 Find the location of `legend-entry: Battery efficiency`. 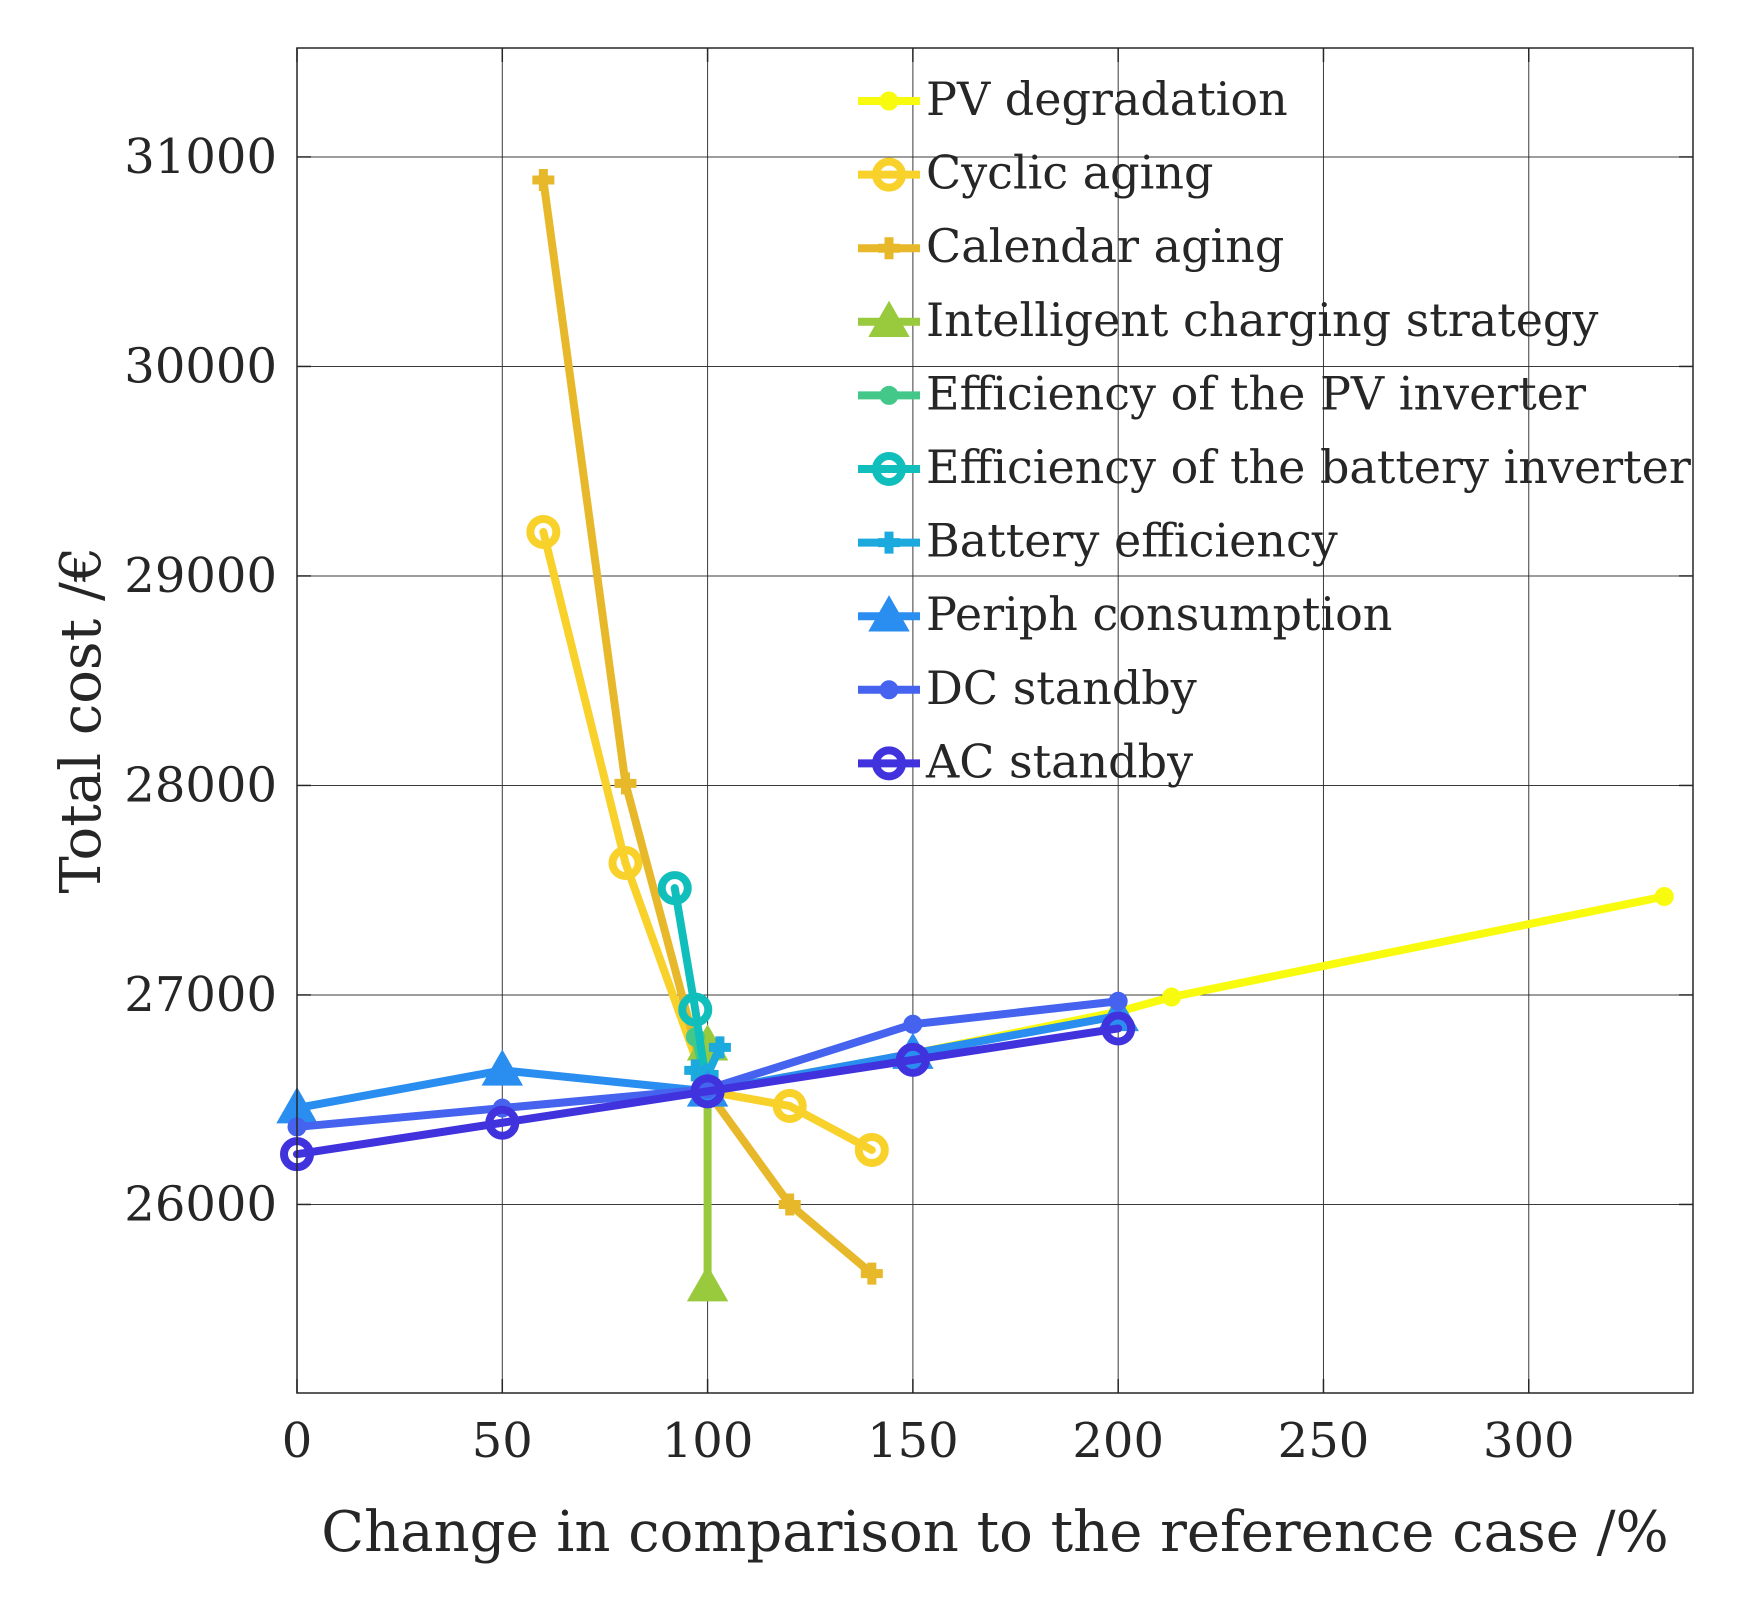

legend-entry: Battery efficiency is located at coordinates (1098, 541).